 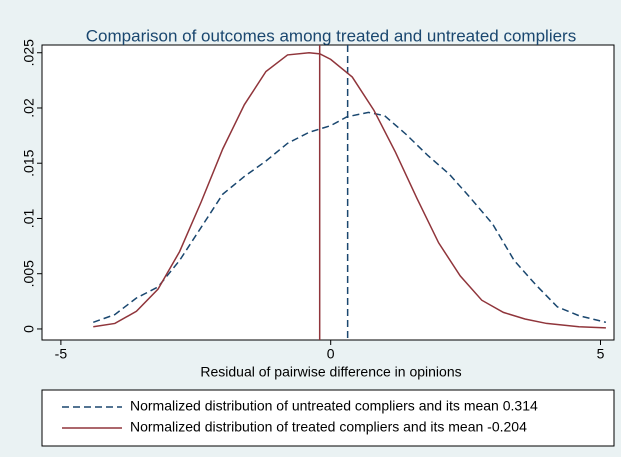 What do you see at coordinates (29, 329) in the screenshot?
I see `y-tick-label: 0` at bounding box center [29, 329].